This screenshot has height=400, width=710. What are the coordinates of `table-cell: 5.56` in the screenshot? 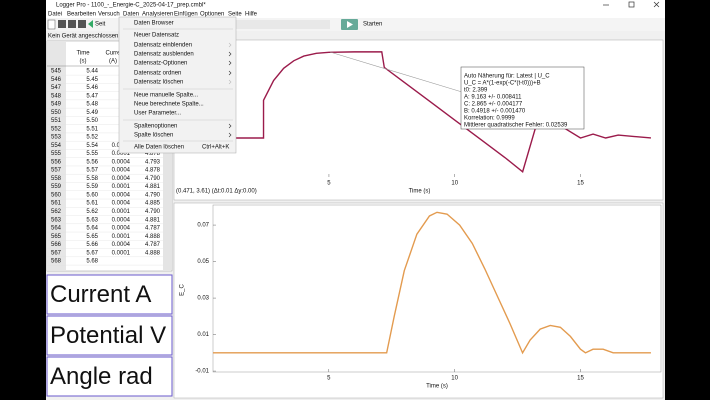 It's located at (92, 162).